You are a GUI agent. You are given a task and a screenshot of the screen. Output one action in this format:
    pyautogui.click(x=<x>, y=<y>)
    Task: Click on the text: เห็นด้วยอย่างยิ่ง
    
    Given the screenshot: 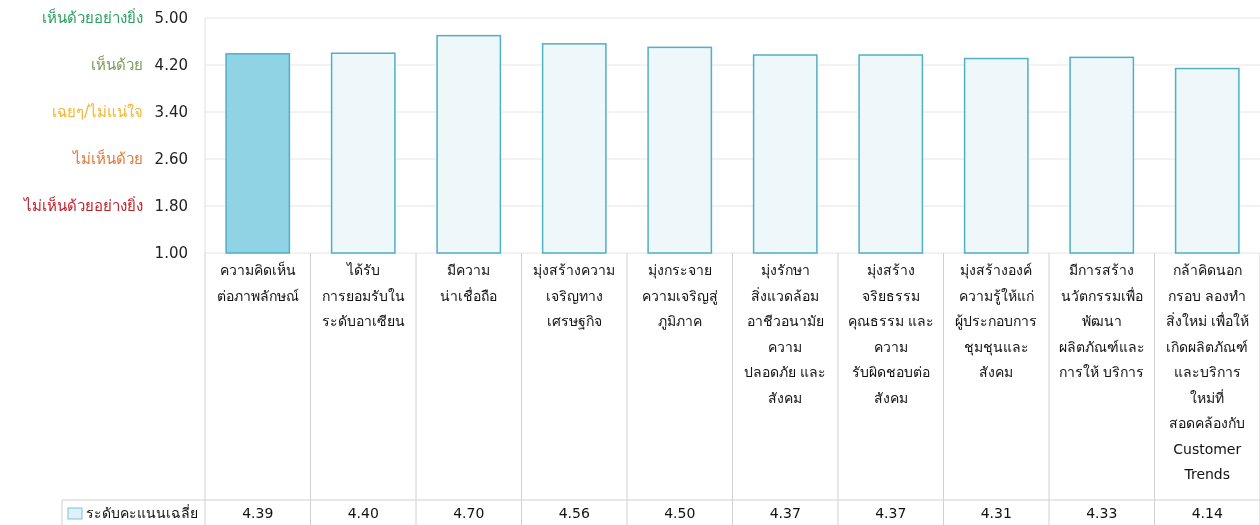 What is the action you would take?
    pyautogui.click(x=92, y=17)
    